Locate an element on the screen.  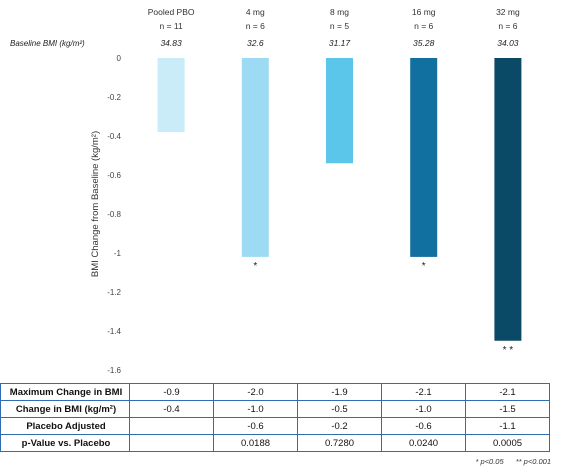
table-cell: 0.7280 is located at coordinates (339, 443).